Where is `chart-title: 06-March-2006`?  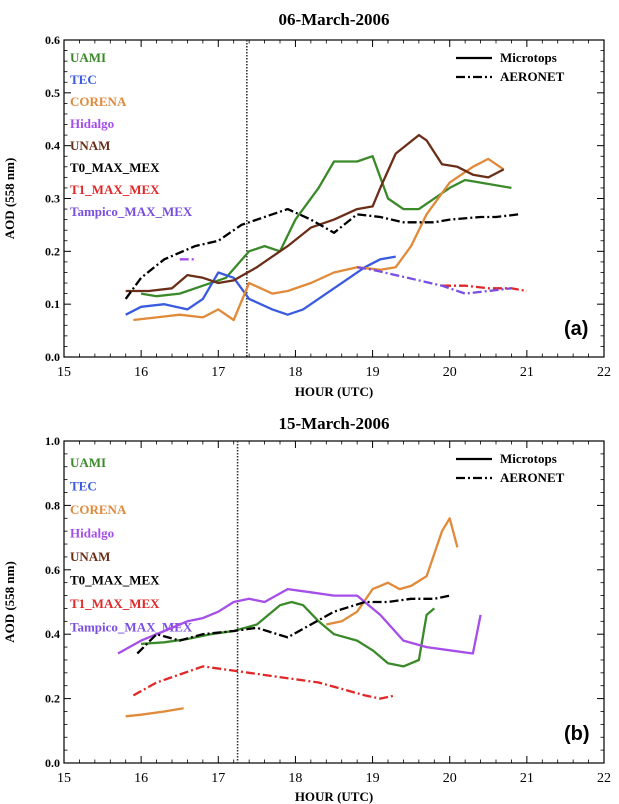
chart-title: 06-March-2006 is located at coordinates (333, 19).